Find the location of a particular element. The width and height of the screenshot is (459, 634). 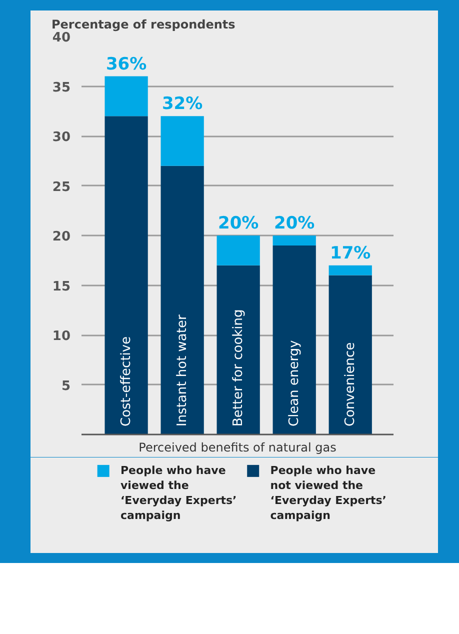

x-tick-label: Instant hot water is located at coordinates (182, 370).